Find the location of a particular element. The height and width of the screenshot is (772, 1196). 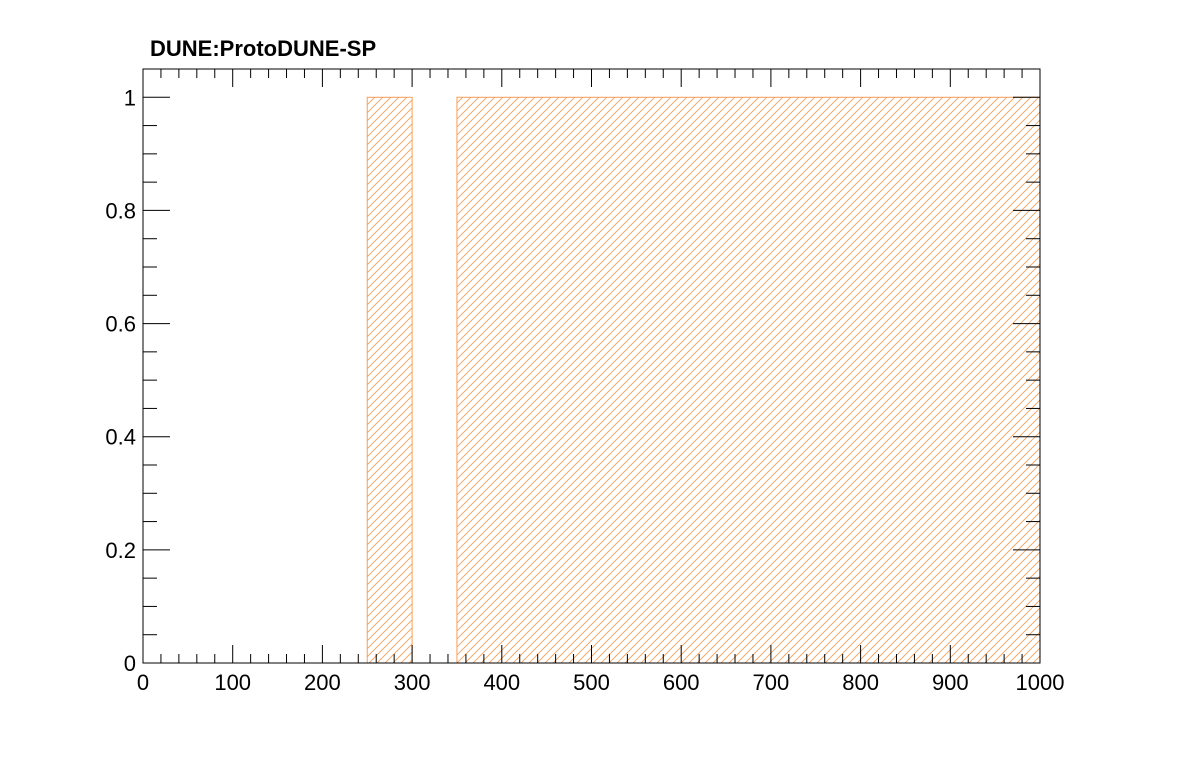

y-tick-label: 0.8 is located at coordinates (120, 210).